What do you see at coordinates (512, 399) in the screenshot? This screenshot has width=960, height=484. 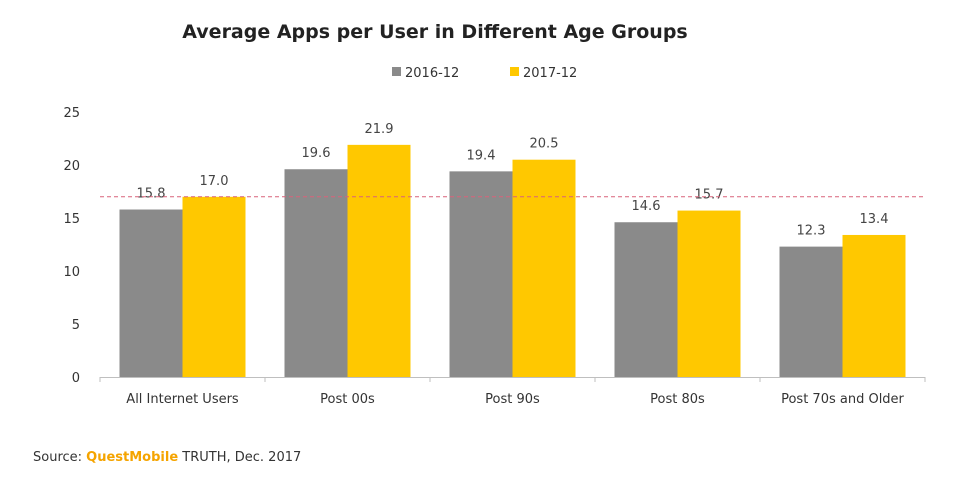 I see `category-label-post-90s: Post 90s` at bounding box center [512, 399].